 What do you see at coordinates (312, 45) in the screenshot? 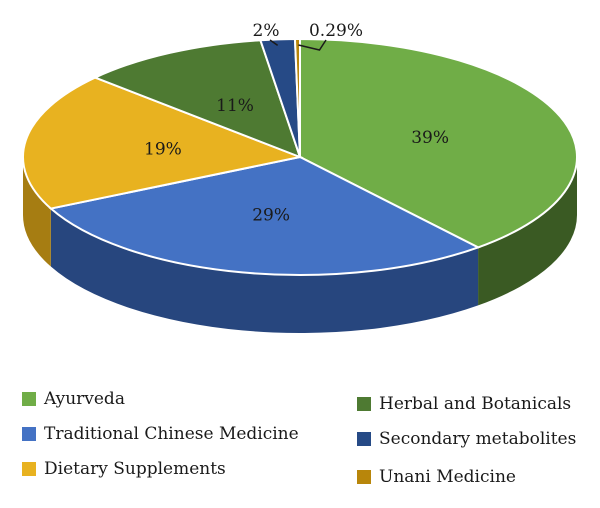
I see `leader-line-unani-medicine` at bounding box center [312, 45].